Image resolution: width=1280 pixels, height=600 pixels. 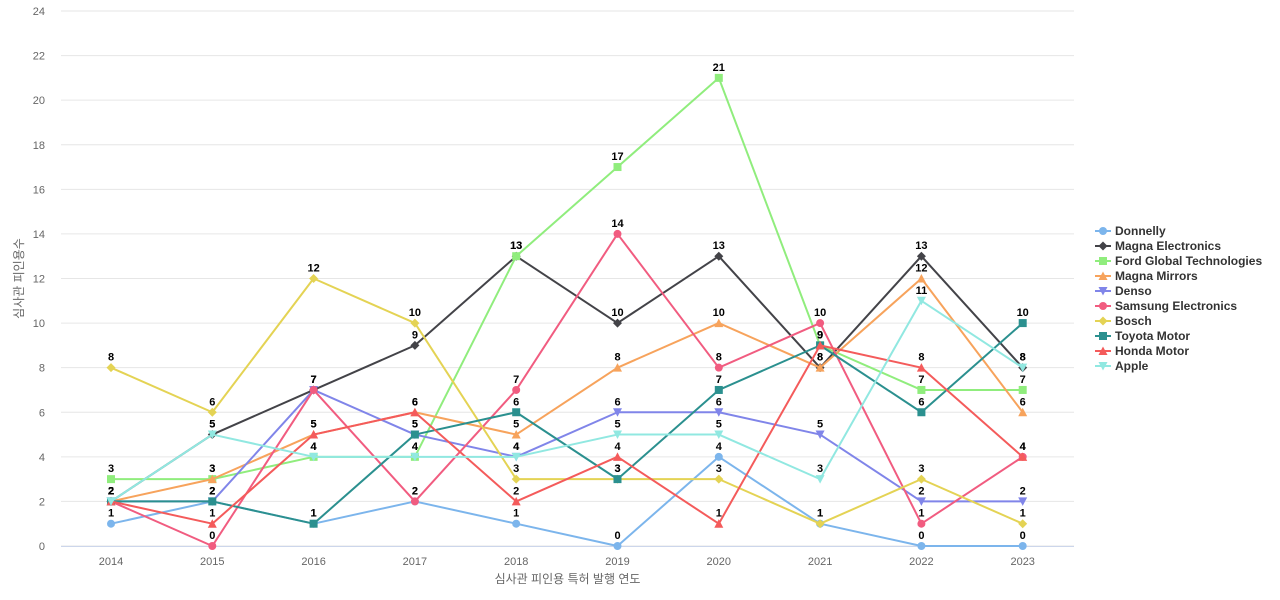 I want to click on legend-label: Apple, so click(x=1132, y=366).